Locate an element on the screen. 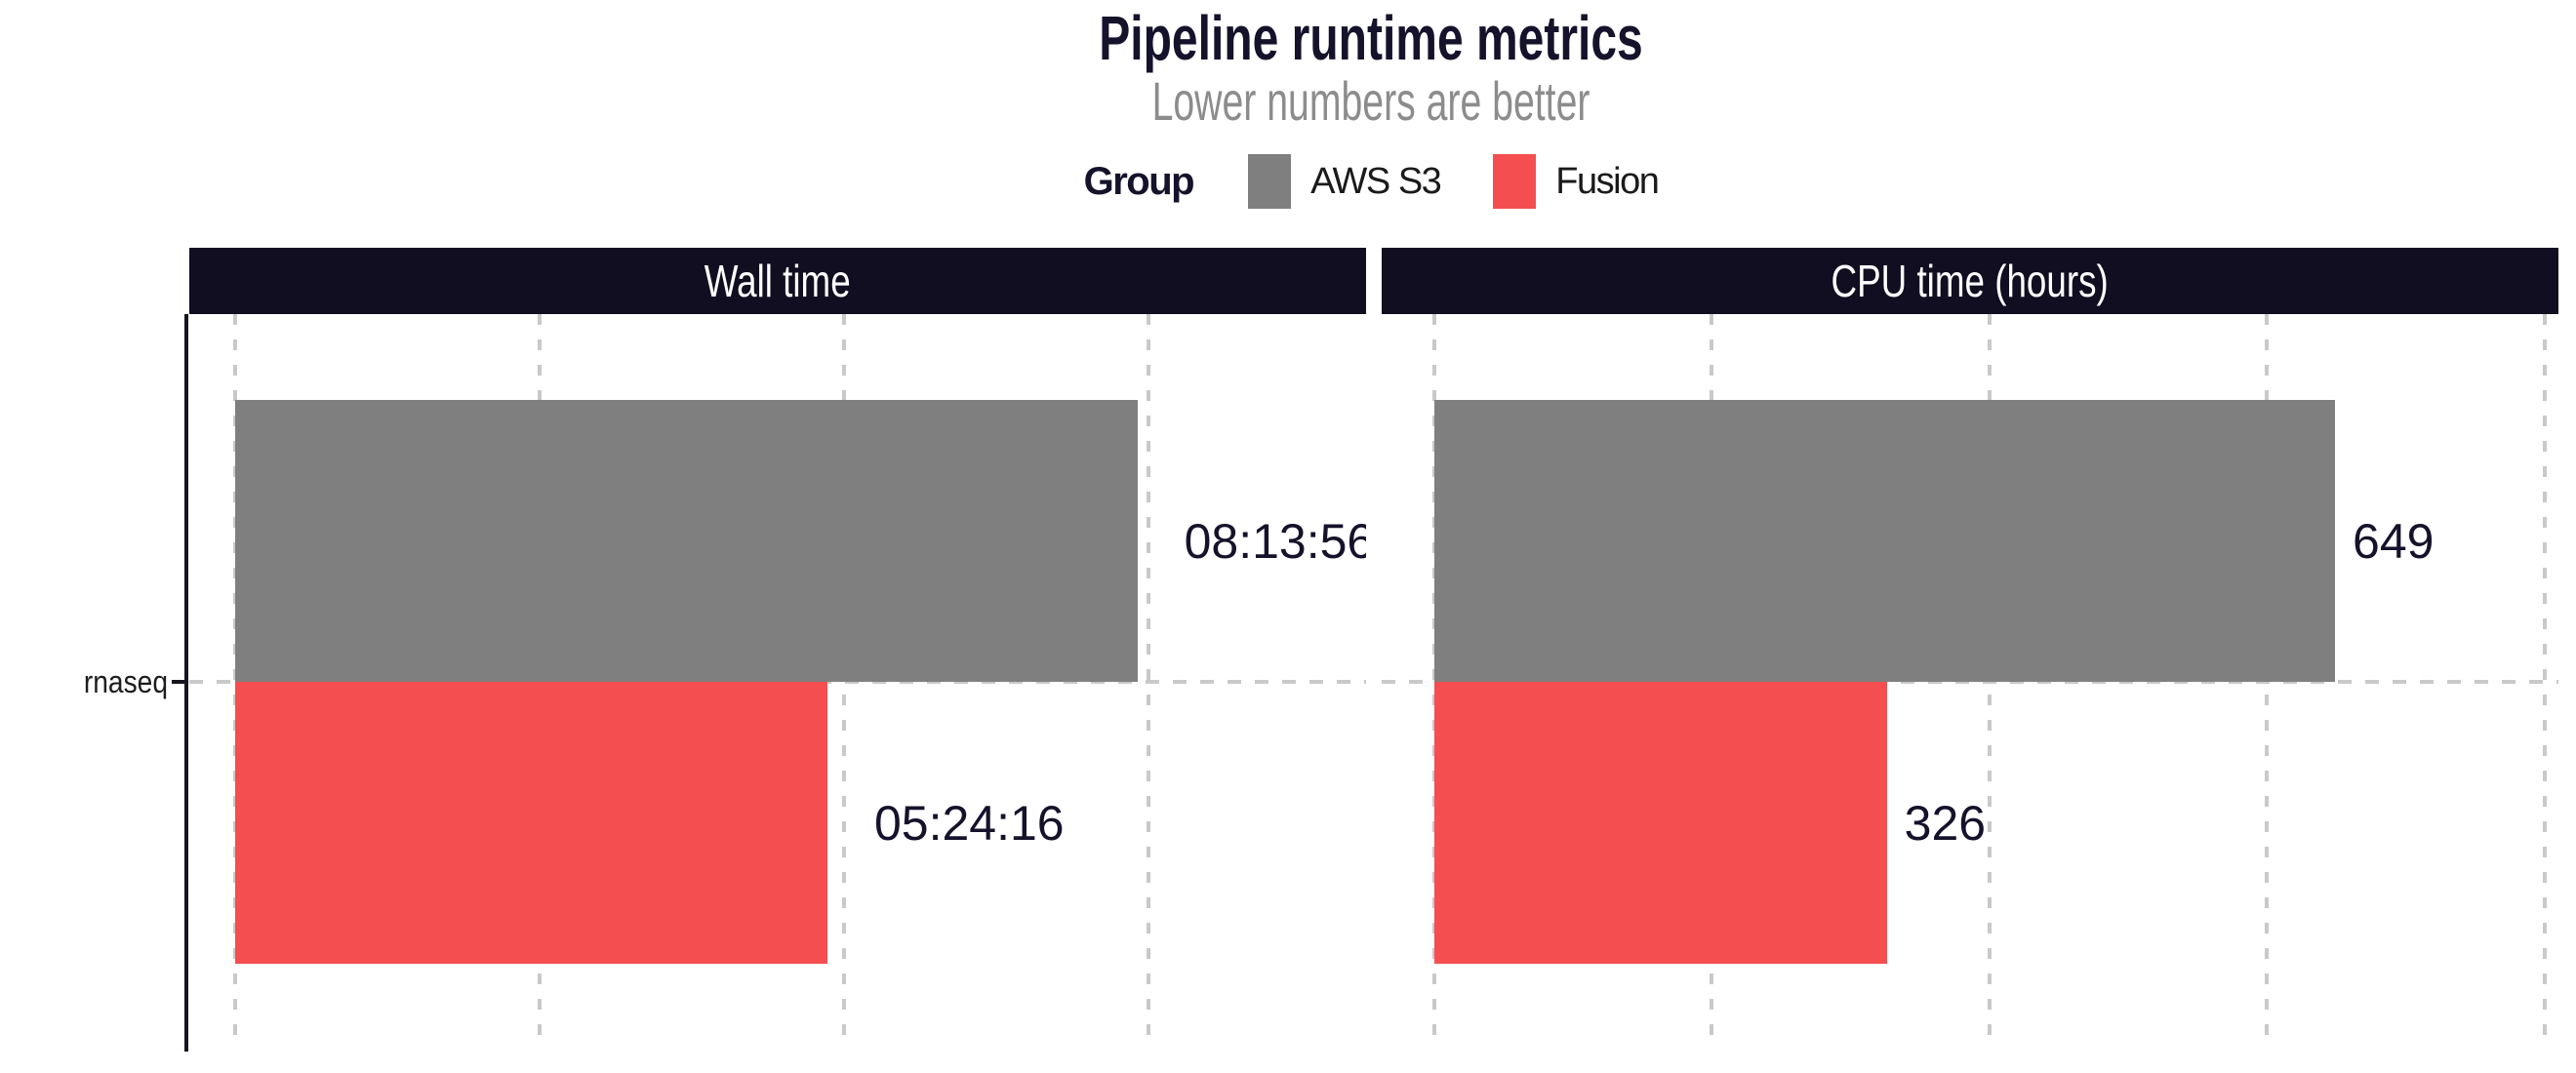  legend: Group AWS S3 Fusion is located at coordinates (1371, 181).